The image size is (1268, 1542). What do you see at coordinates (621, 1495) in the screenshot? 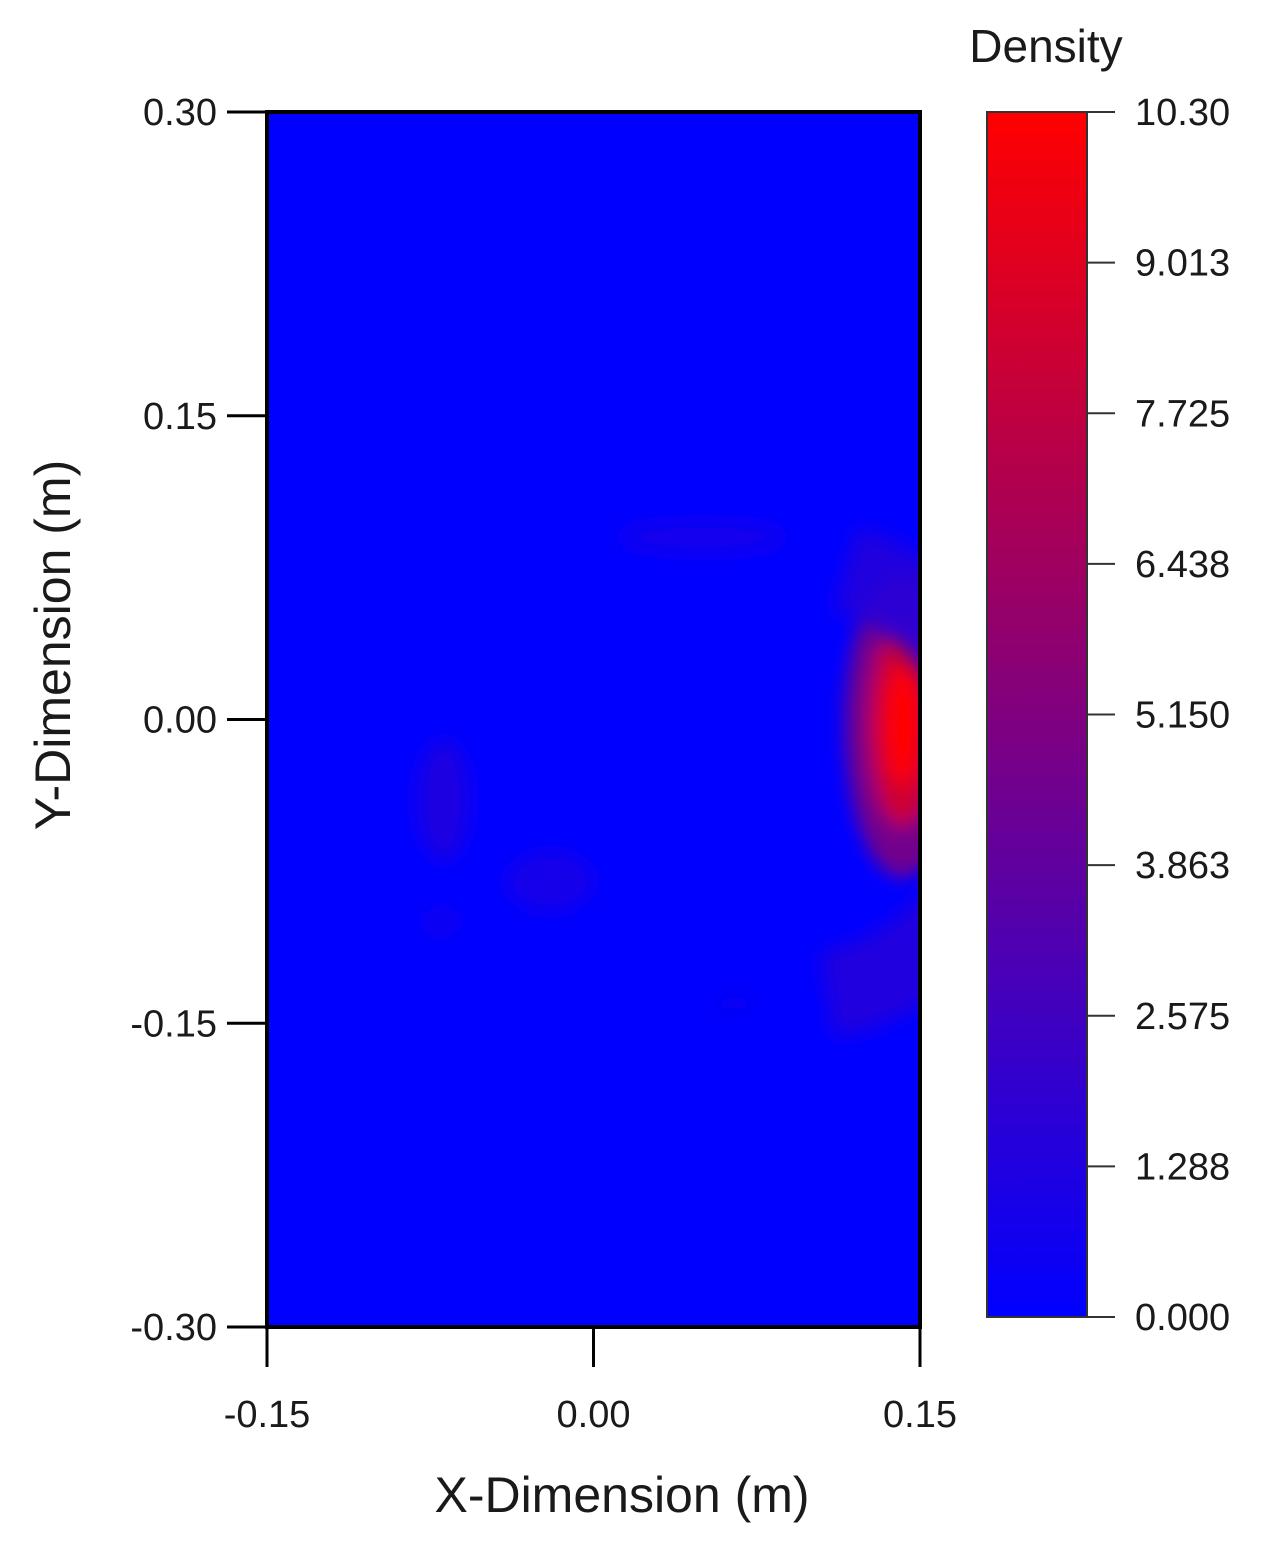
I see `x-axis-title: X-Dimension (m)` at bounding box center [621, 1495].